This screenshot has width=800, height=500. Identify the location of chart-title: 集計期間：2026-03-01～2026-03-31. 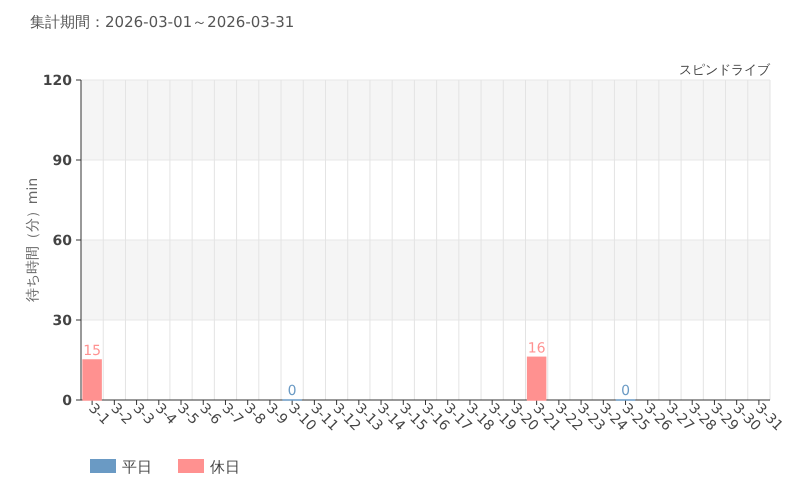
(162, 22).